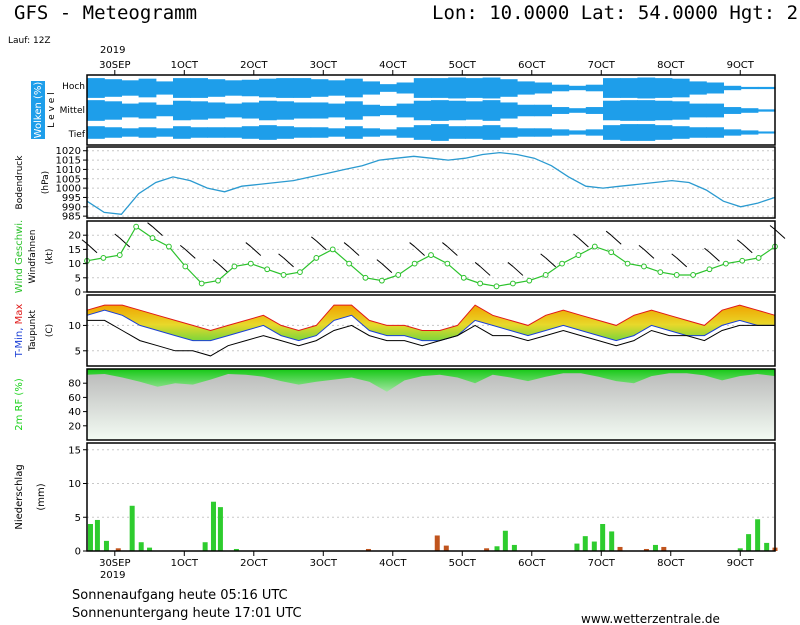  Describe the element at coordinates (78, 518) in the screenshot. I see `y-tick-label: 5` at that location.